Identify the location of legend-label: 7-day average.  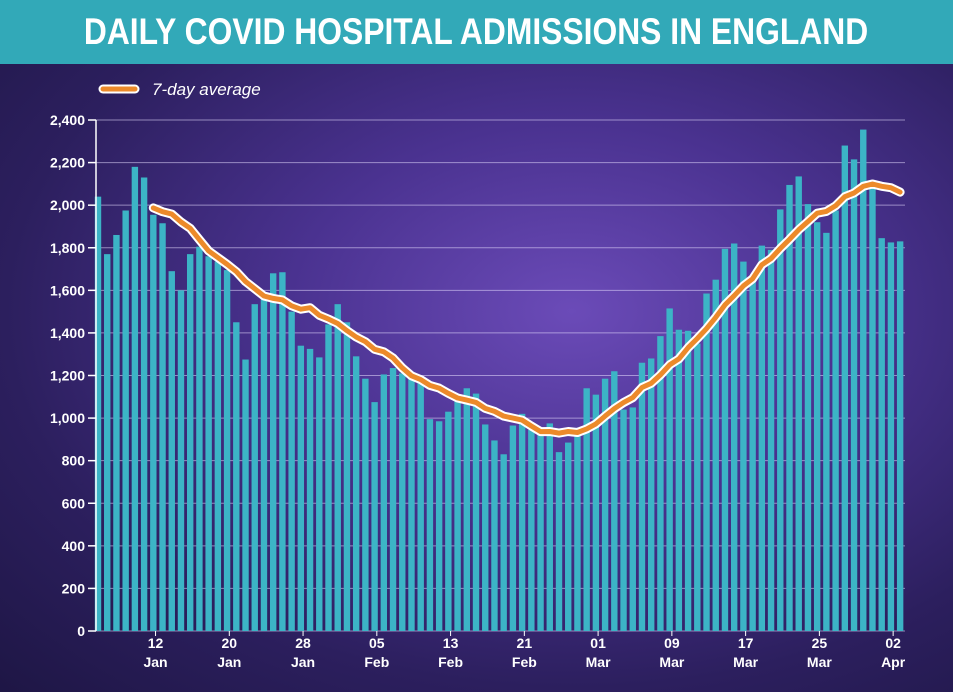
(206, 89).